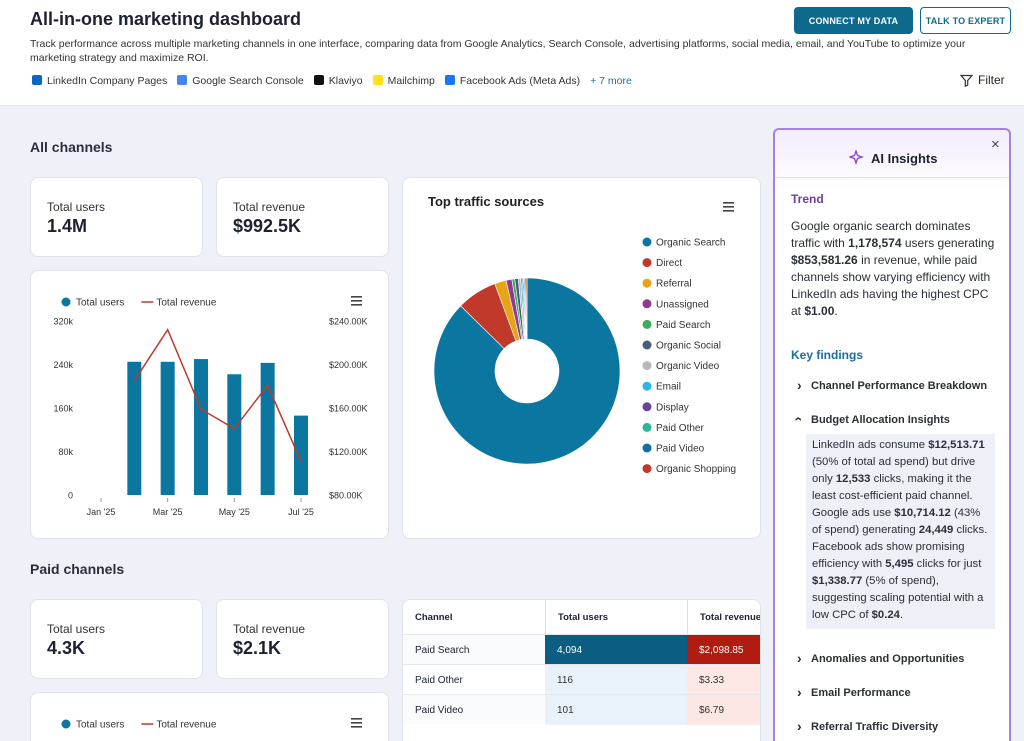 The image size is (1024, 741). What do you see at coordinates (956, 445) in the screenshot?
I see `text-part: $12,513.71` at bounding box center [956, 445].